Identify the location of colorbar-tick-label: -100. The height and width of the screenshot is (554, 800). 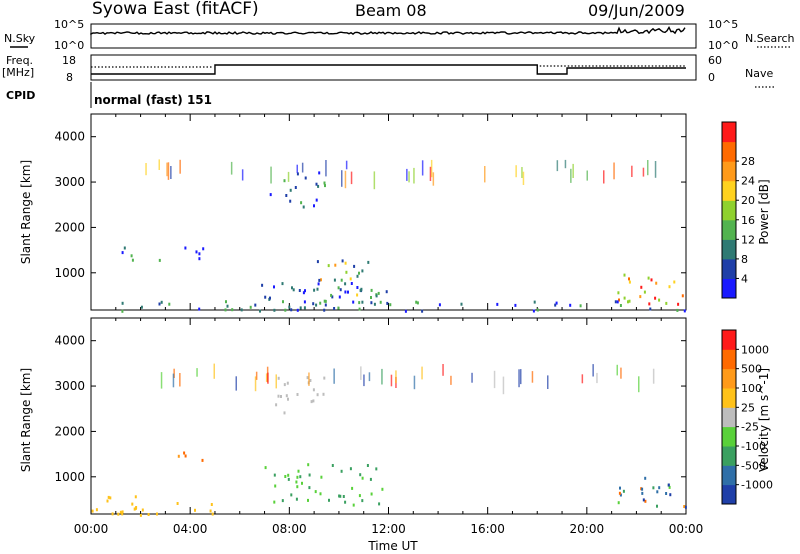
(753, 446).